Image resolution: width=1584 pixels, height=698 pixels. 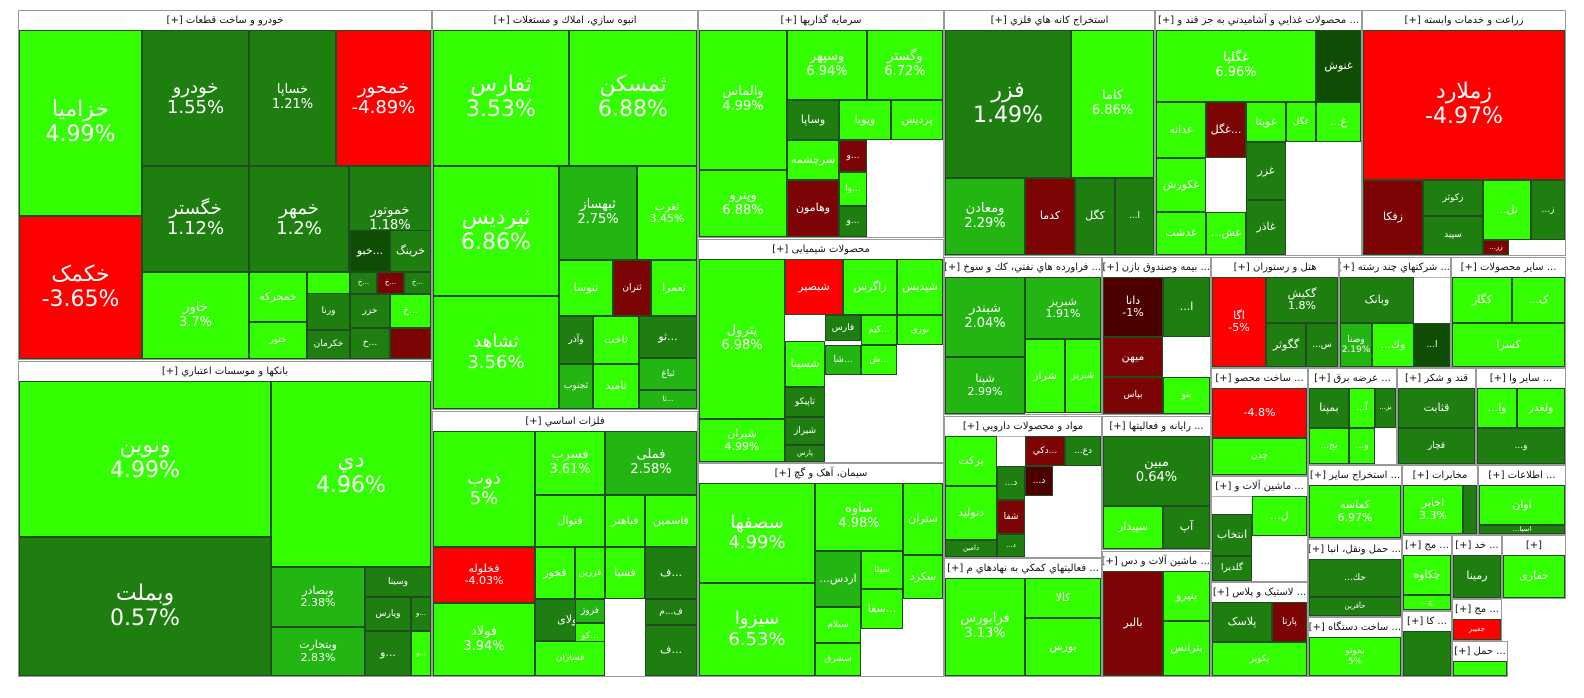 I want to click on stock-tile: شبندر 2.04%, so click(x=985, y=317).